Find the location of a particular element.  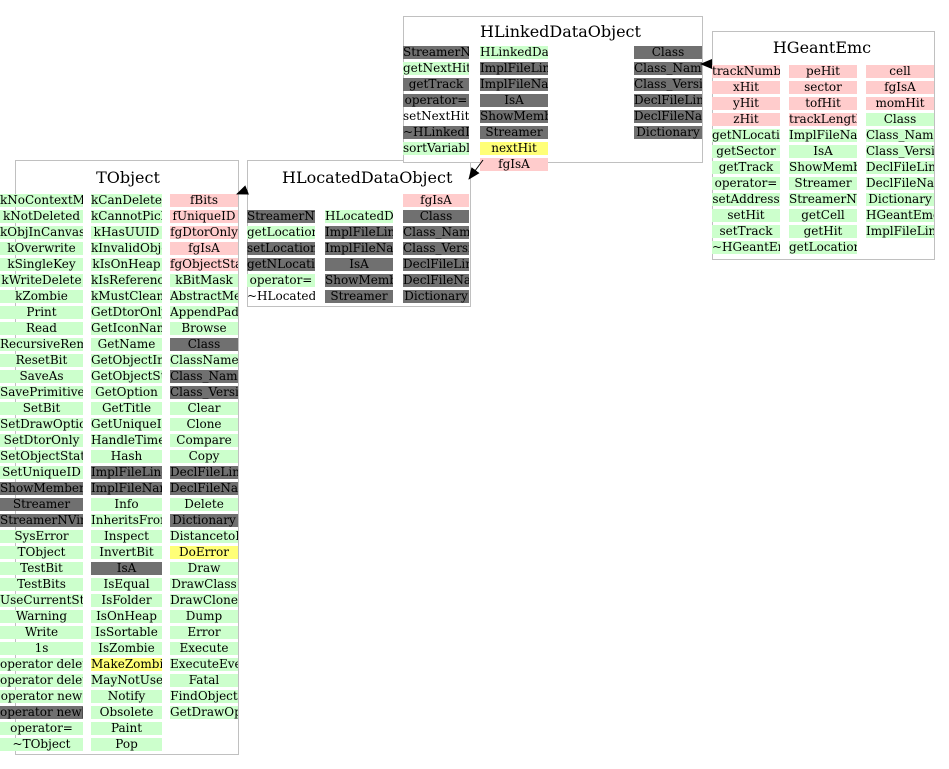

class-member: ~HLocatedDataObject is located at coordinates (281, 296).